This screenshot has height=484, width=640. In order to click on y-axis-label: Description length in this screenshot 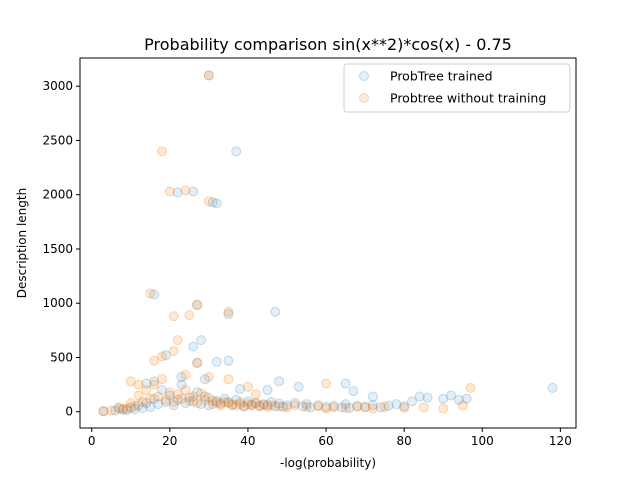, I will do `click(22, 243)`.